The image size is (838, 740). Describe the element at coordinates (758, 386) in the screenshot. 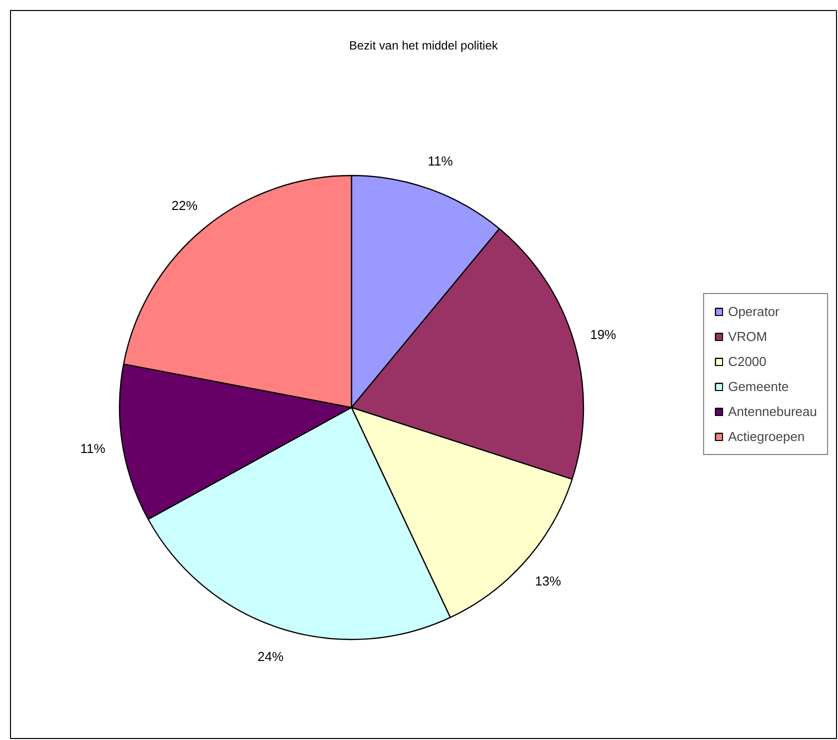

I see `legend-label: Gemeente` at that location.